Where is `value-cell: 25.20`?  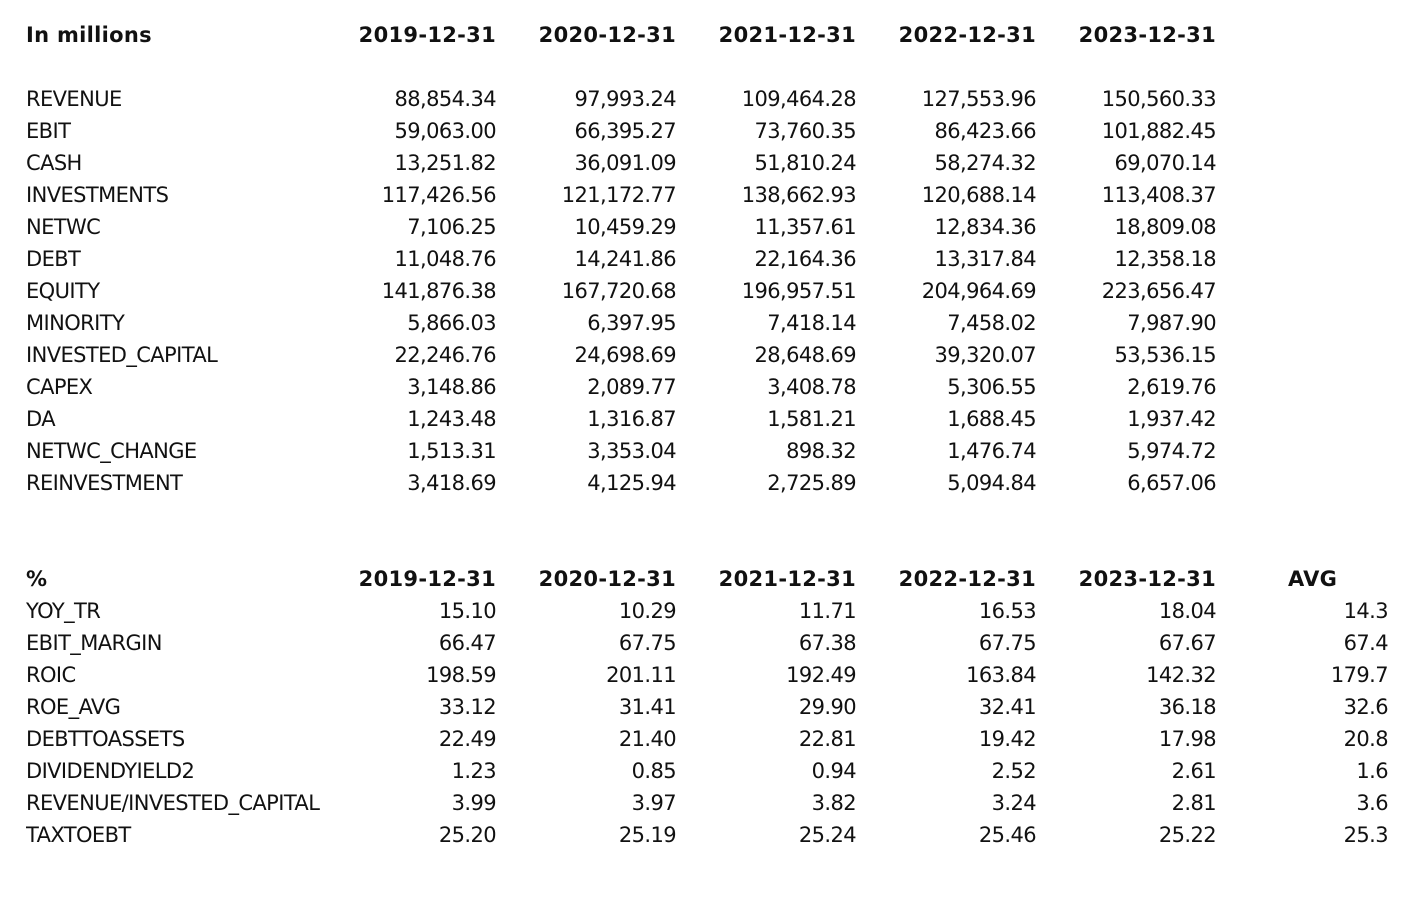 value-cell: 25.20 is located at coordinates (467, 835).